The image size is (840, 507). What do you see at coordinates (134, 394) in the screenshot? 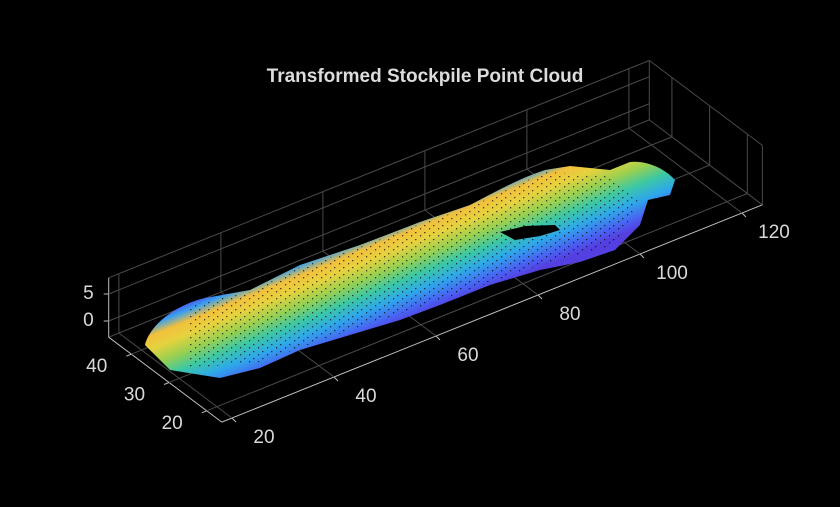
I see `y-tick-label: 30` at bounding box center [134, 394].